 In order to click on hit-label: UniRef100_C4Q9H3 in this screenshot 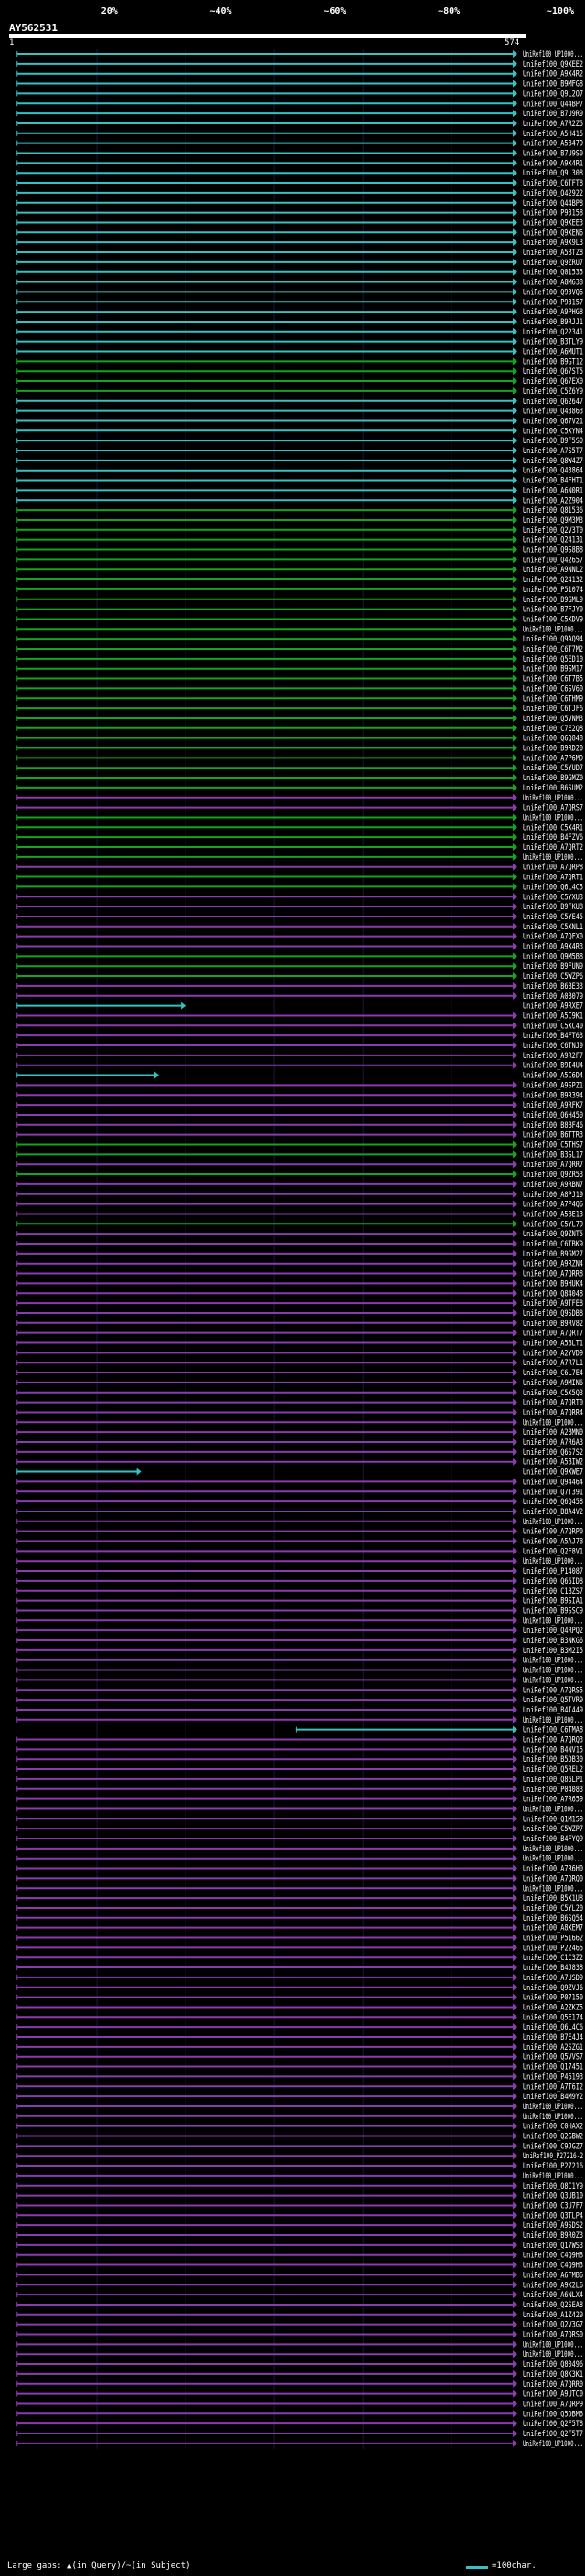, I will do `click(553, 2266)`.